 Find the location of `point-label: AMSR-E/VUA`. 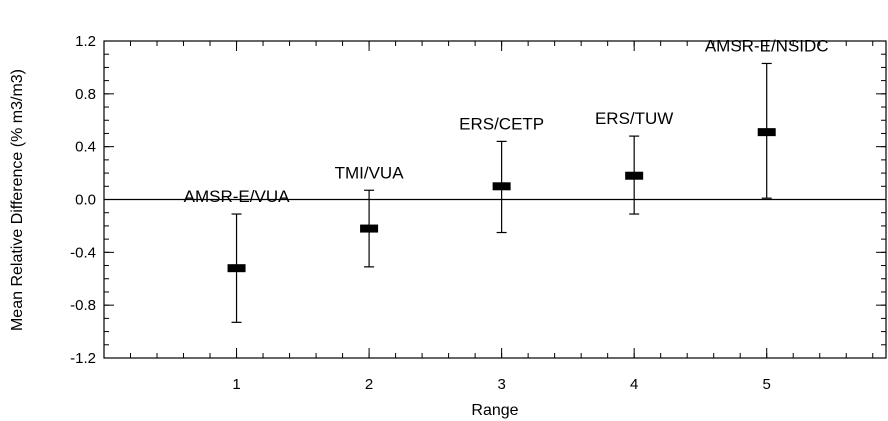

point-label: AMSR-E/VUA is located at coordinates (237, 196).